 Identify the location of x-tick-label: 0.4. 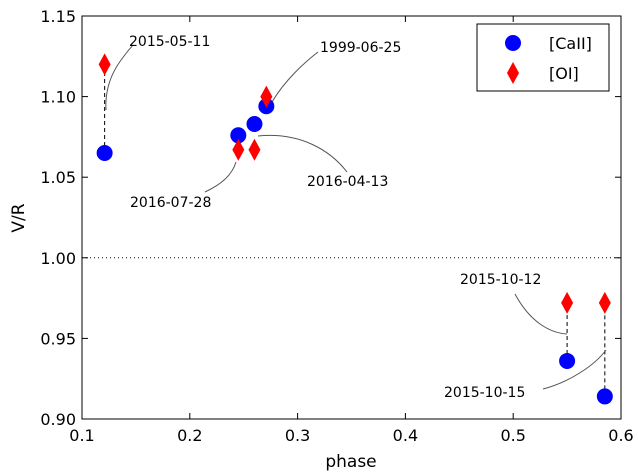
(405, 435).